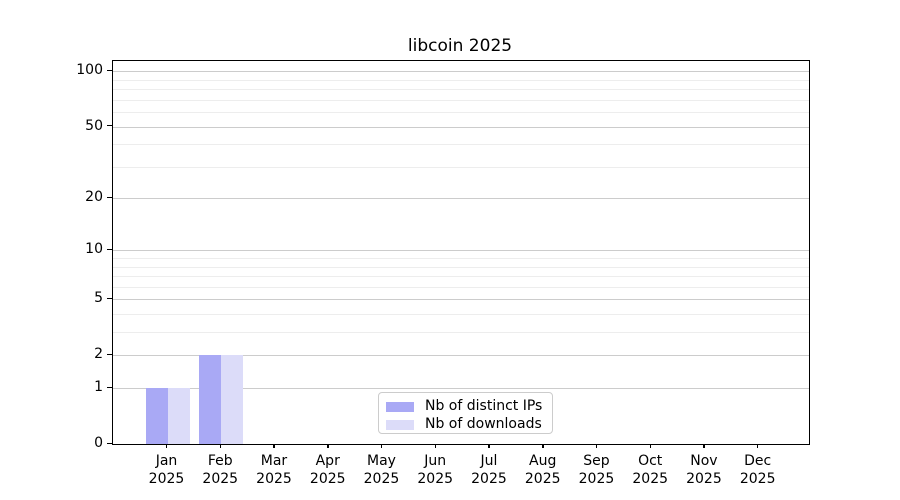  Describe the element at coordinates (596, 470) in the screenshot. I see `x-axis-tick-label: Sep 2025` at that location.